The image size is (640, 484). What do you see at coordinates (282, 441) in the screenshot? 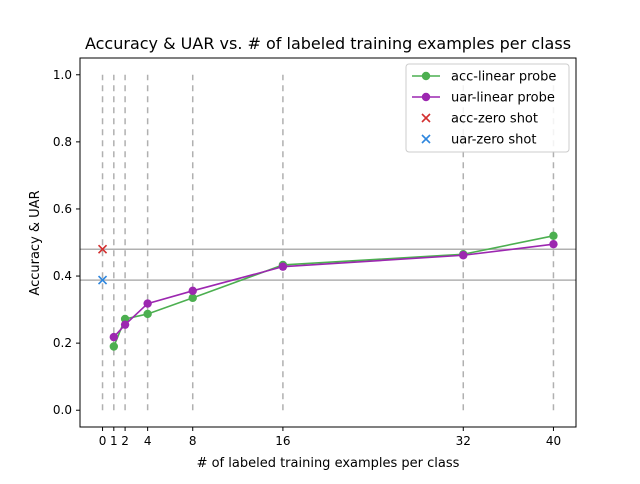
I see `x-tick-label: 16` at bounding box center [282, 441].